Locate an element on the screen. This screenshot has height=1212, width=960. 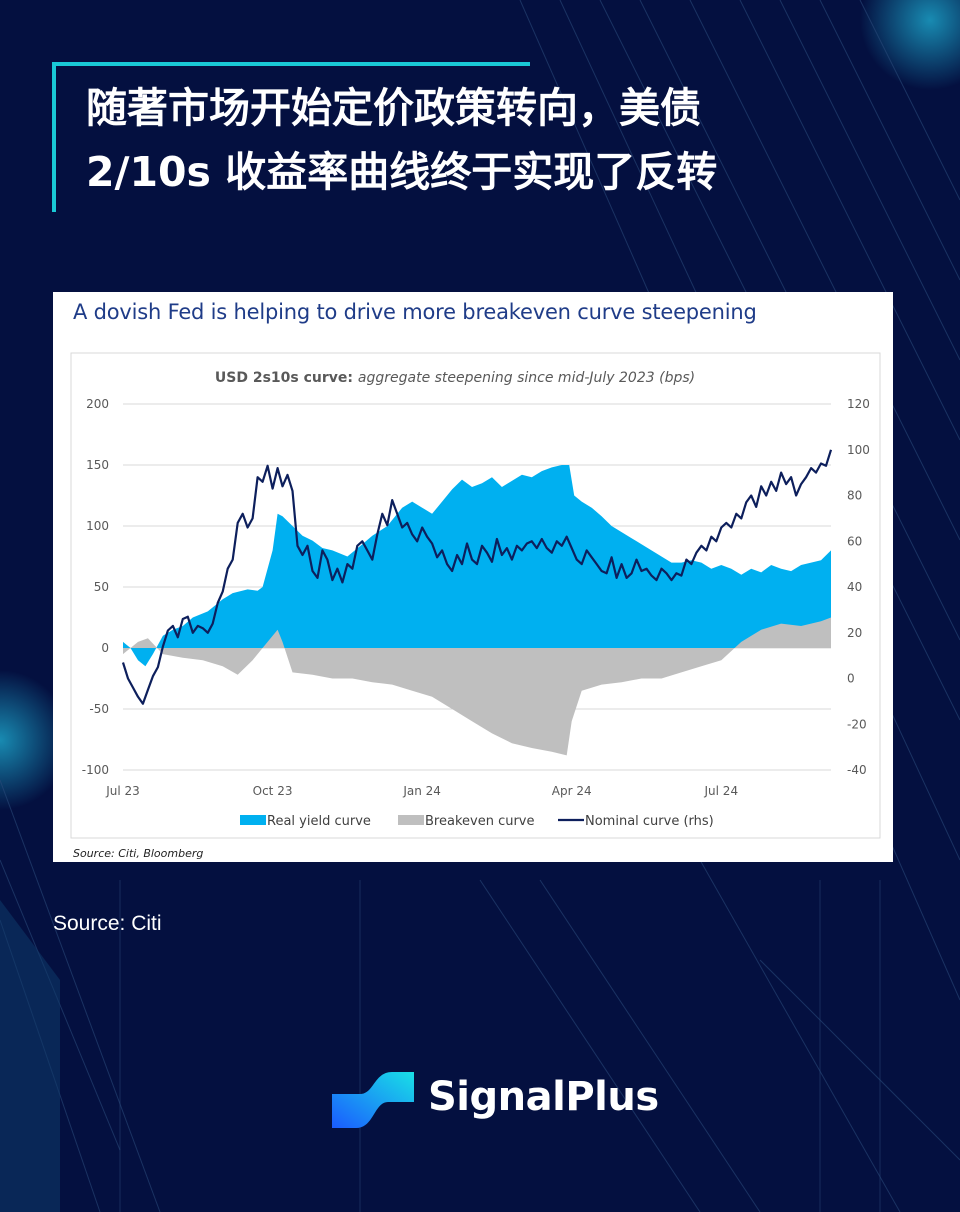
title-line-1: 随著市场开始定价政策转向，美债 is located at coordinates (393, 108).